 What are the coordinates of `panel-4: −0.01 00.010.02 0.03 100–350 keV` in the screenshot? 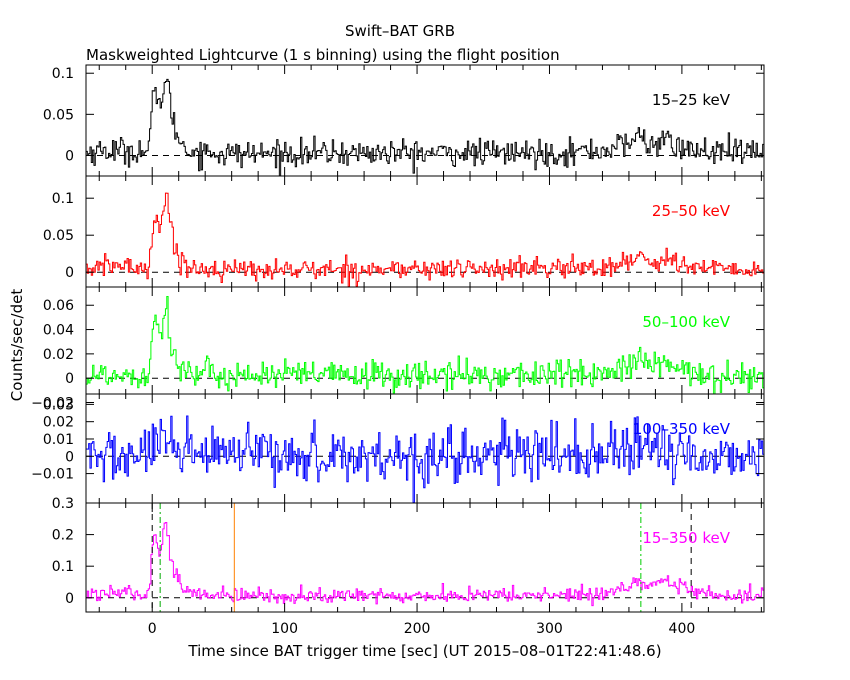 It's located at (398, 448).